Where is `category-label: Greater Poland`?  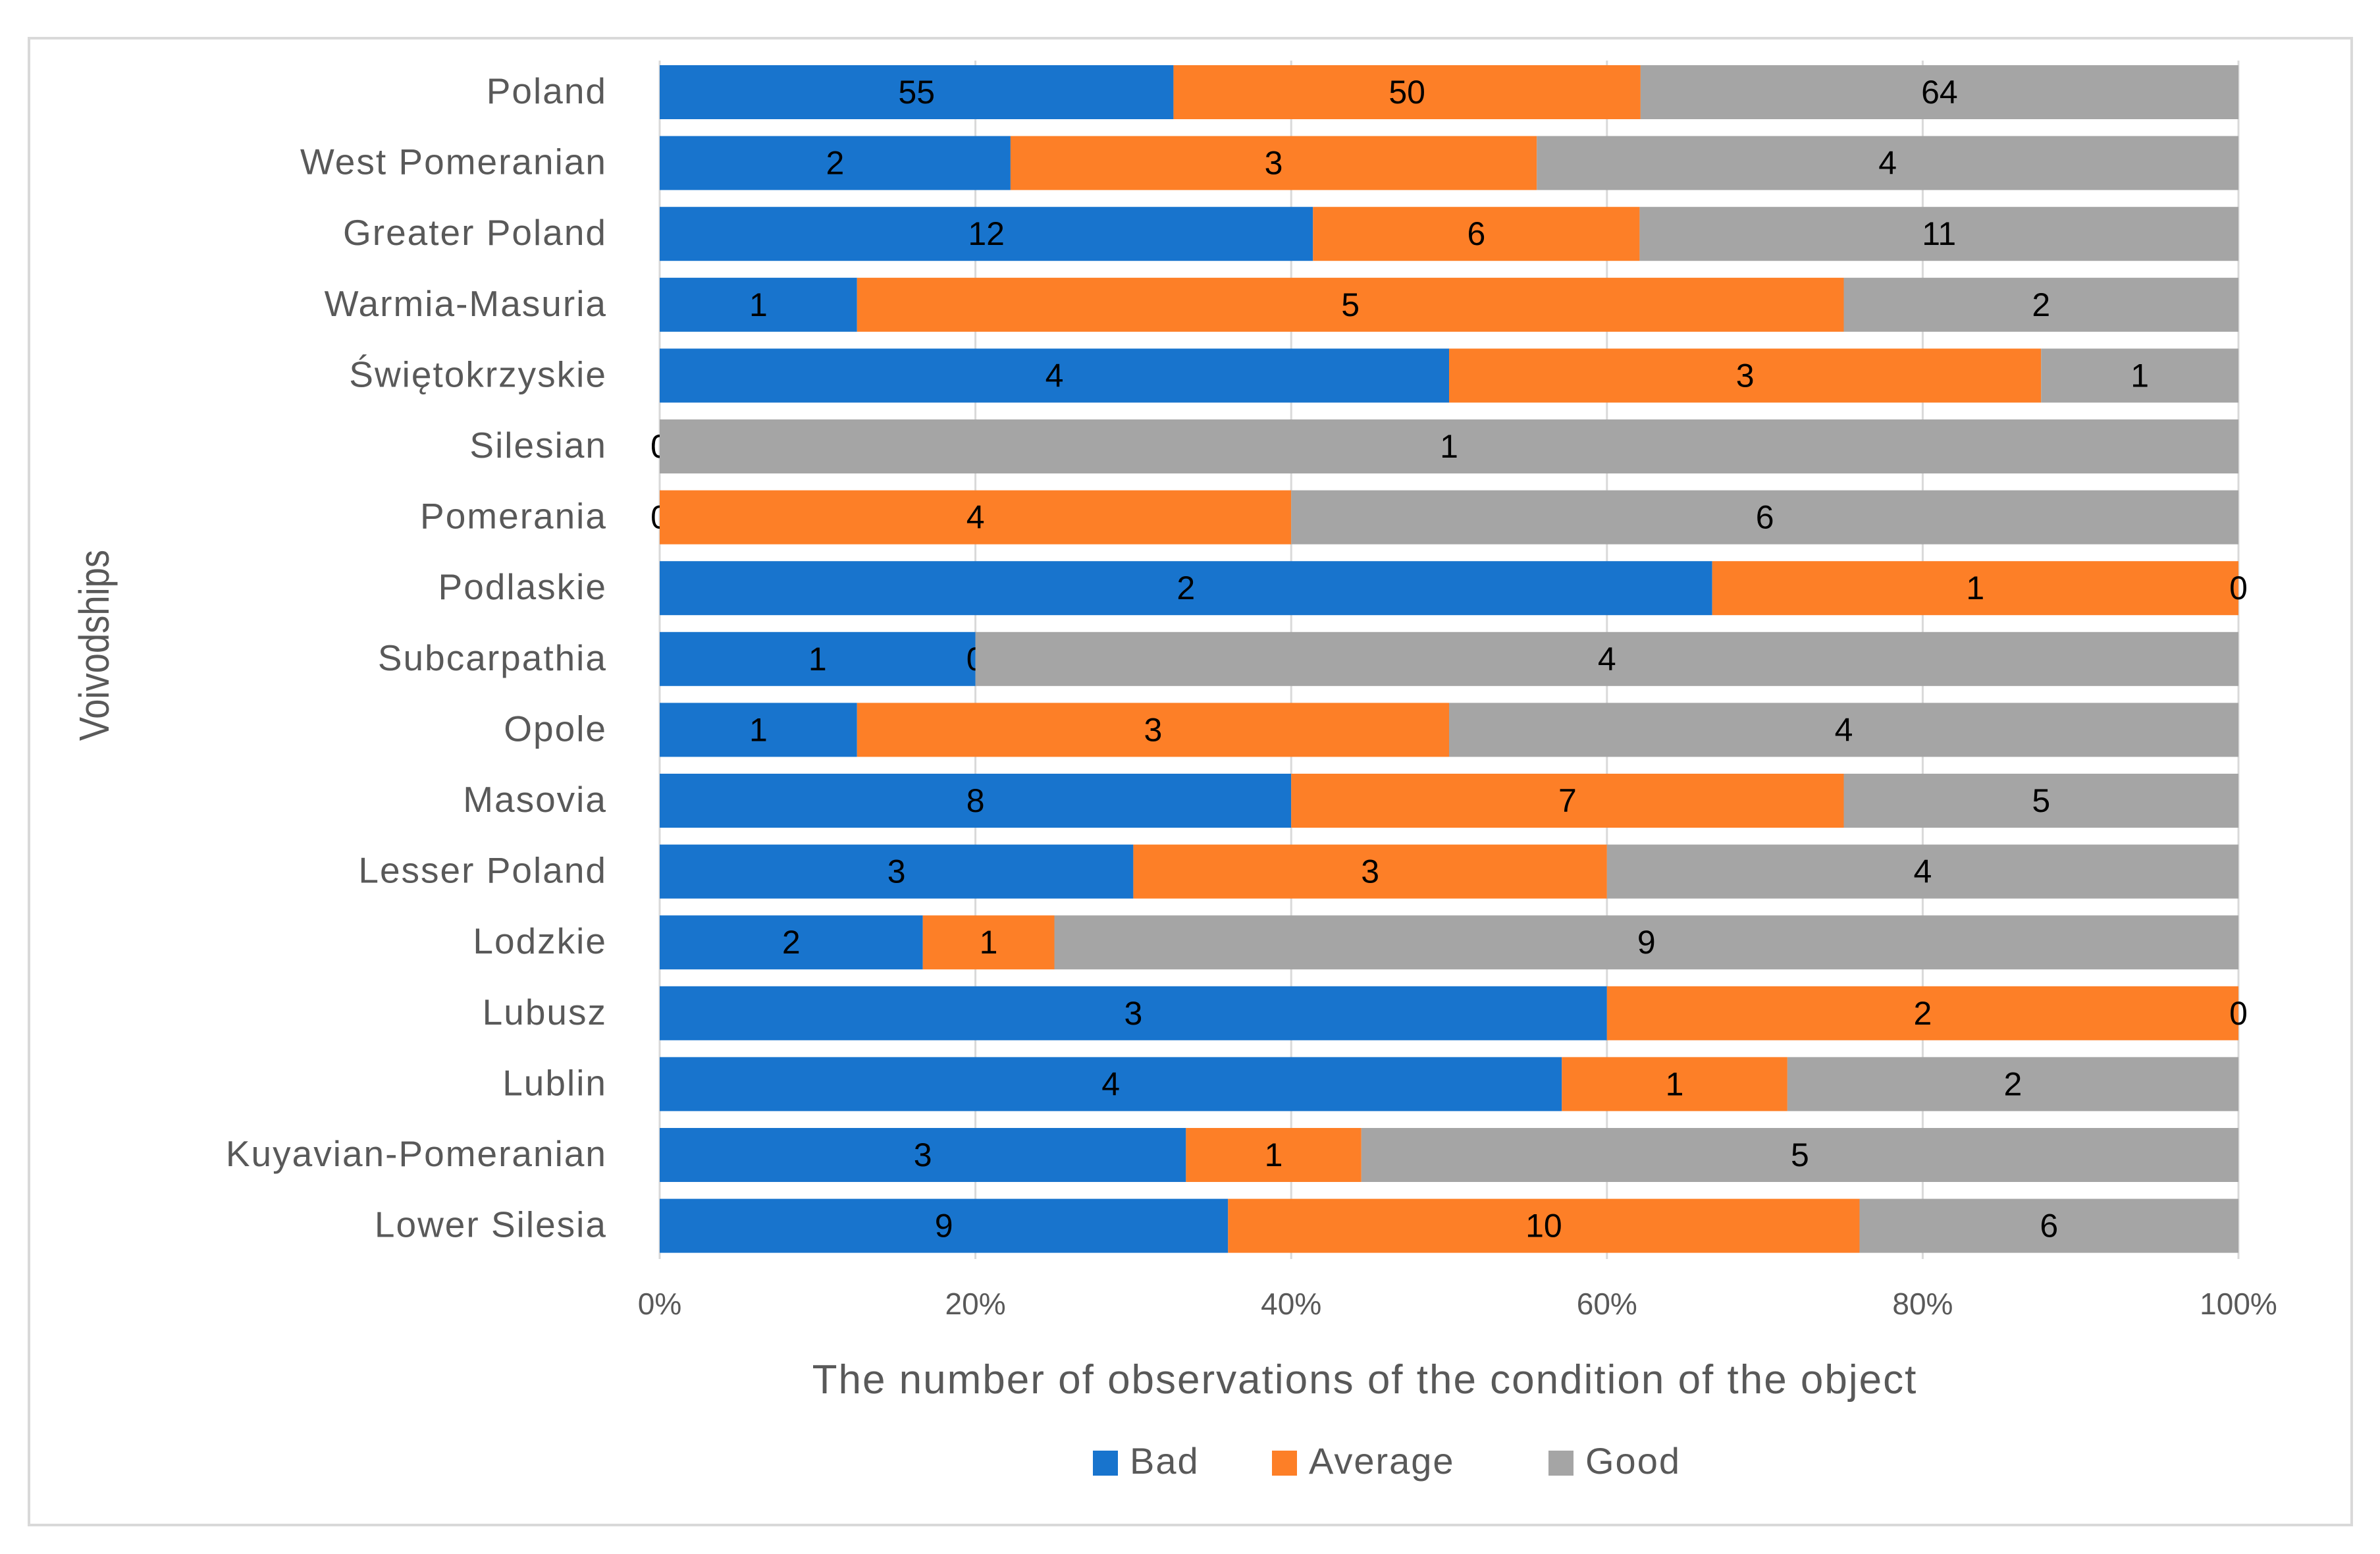
category-label: Greater Poland is located at coordinates (475, 232).